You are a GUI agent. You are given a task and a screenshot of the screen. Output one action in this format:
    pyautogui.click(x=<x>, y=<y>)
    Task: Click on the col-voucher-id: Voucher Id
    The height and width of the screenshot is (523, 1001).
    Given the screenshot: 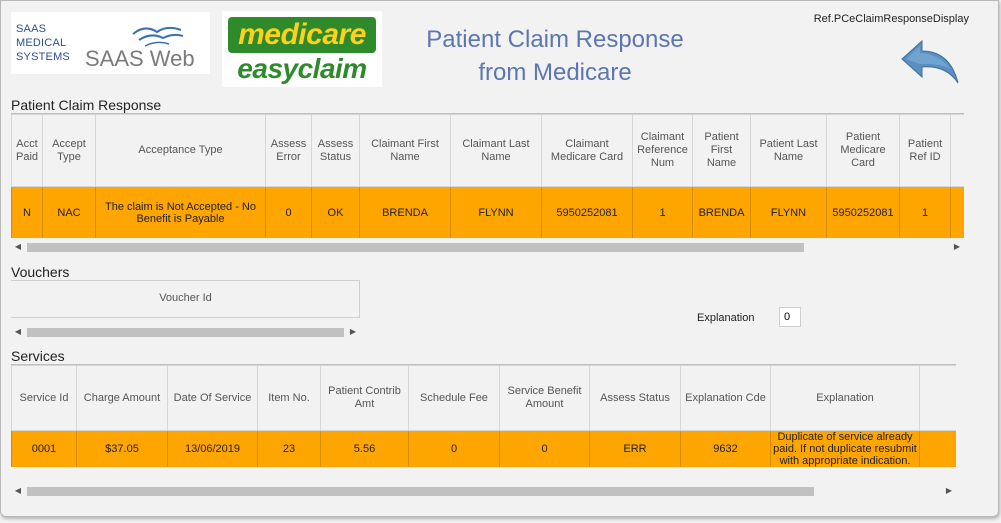 What is the action you would take?
    pyautogui.click(x=185, y=298)
    